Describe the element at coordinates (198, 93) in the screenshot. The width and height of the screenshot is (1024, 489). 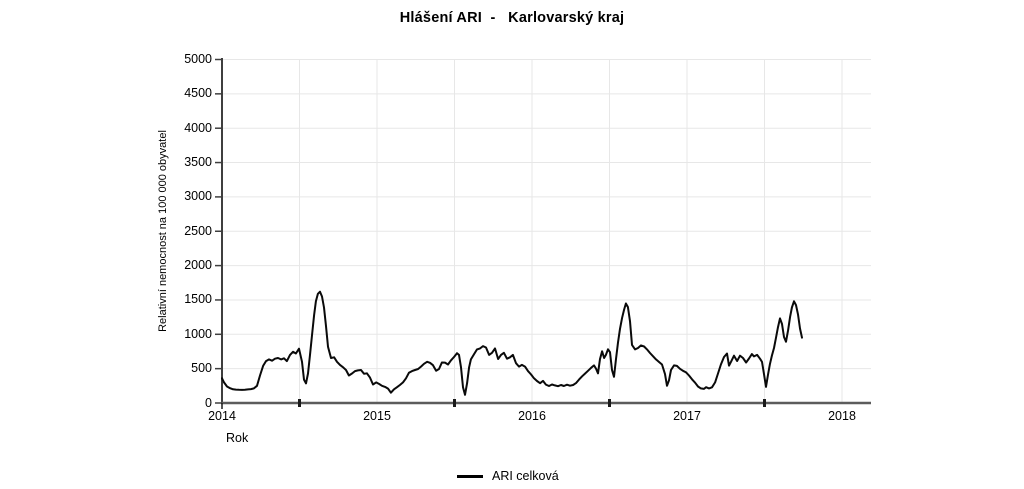
I see `y-tick-label: 4500` at that location.